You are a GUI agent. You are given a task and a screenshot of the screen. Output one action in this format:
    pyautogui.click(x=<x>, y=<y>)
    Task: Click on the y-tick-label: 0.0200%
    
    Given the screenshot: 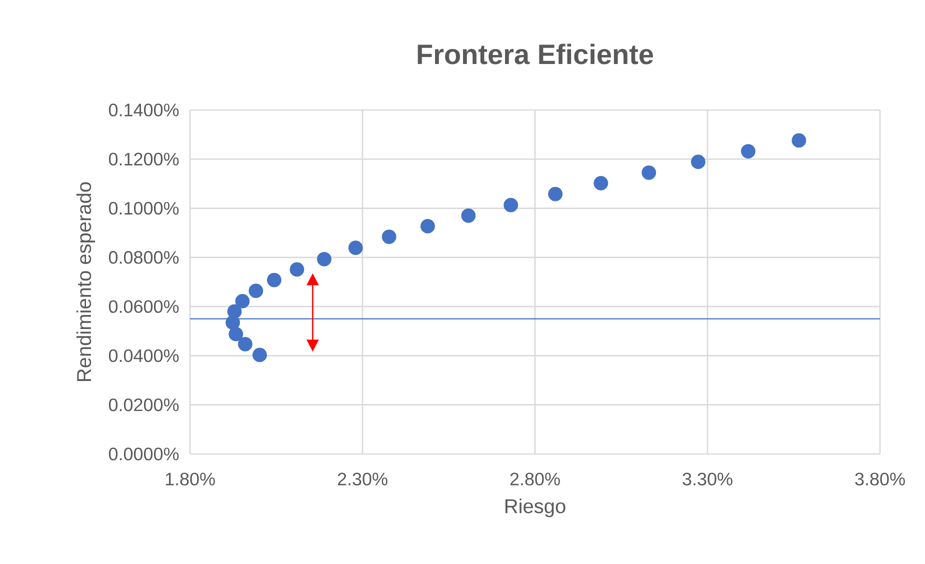 What is the action you would take?
    pyautogui.click(x=143, y=405)
    